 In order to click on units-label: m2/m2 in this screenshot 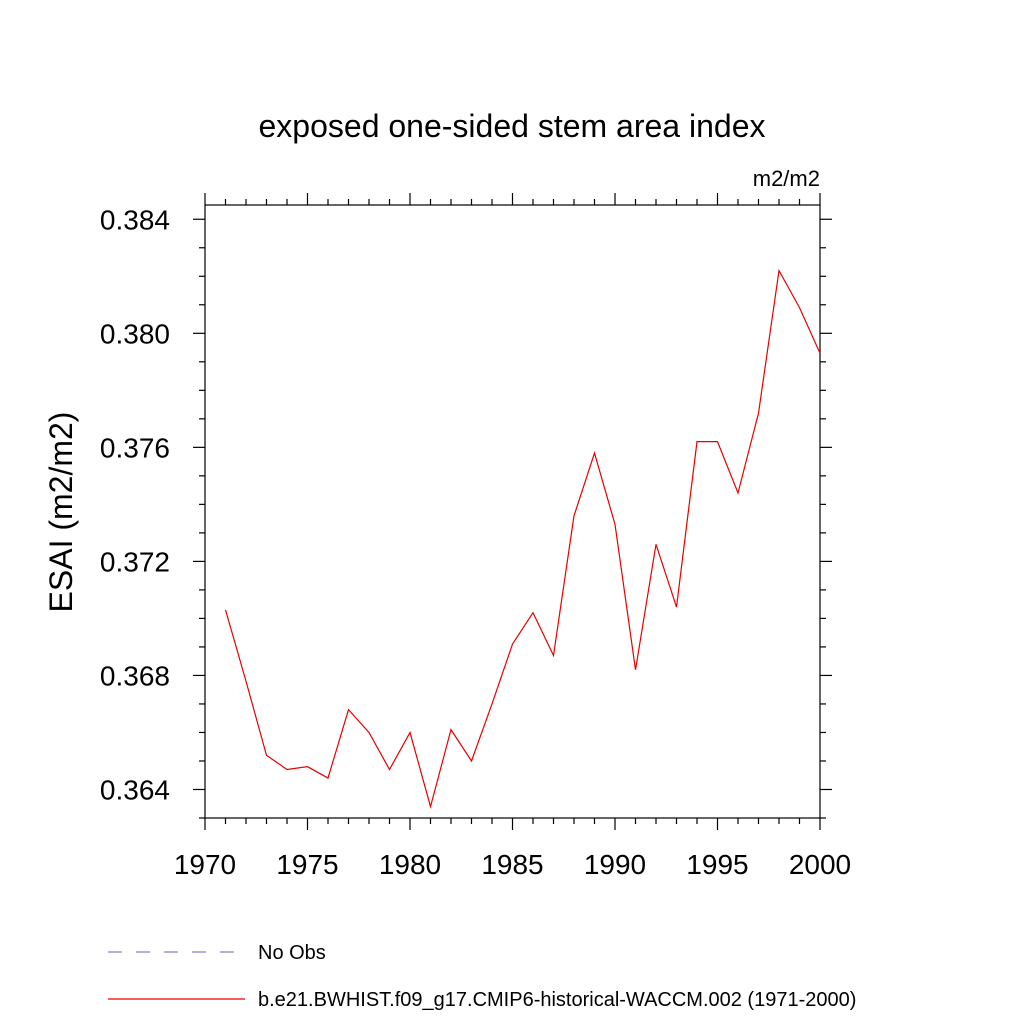, I will do `click(786, 178)`.